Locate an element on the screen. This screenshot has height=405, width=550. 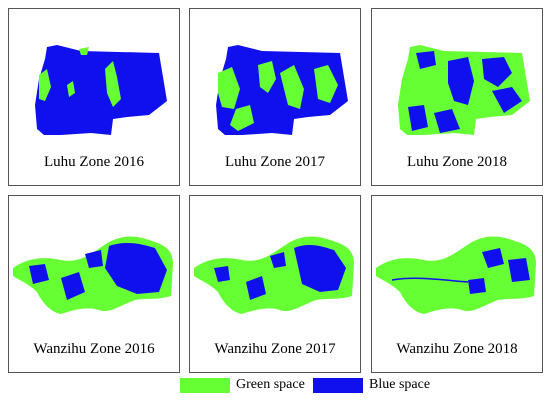
luhu-zone-shape is located at coordinates (101, 90).